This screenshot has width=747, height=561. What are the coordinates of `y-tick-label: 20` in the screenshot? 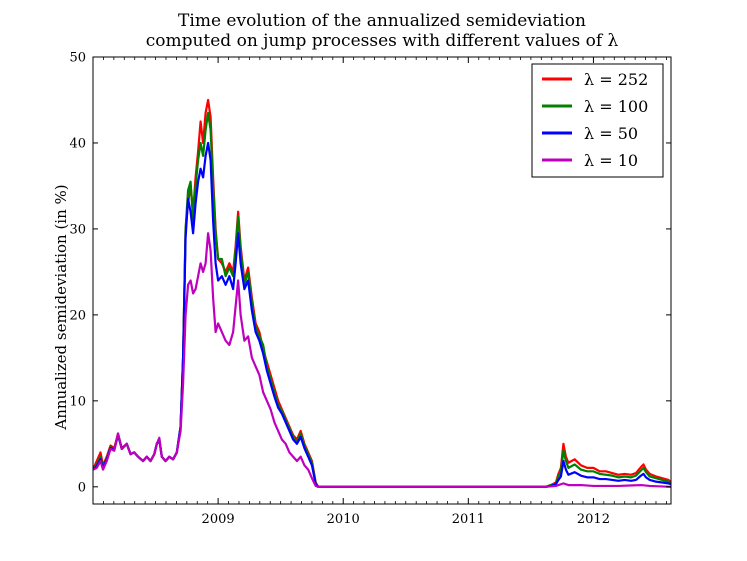 It's located at (77, 315).